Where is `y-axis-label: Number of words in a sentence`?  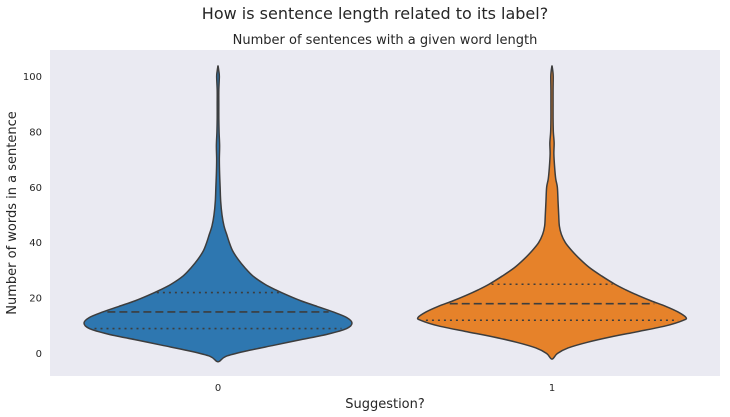
y-axis-label: Number of words in a sentence is located at coordinates (12, 212).